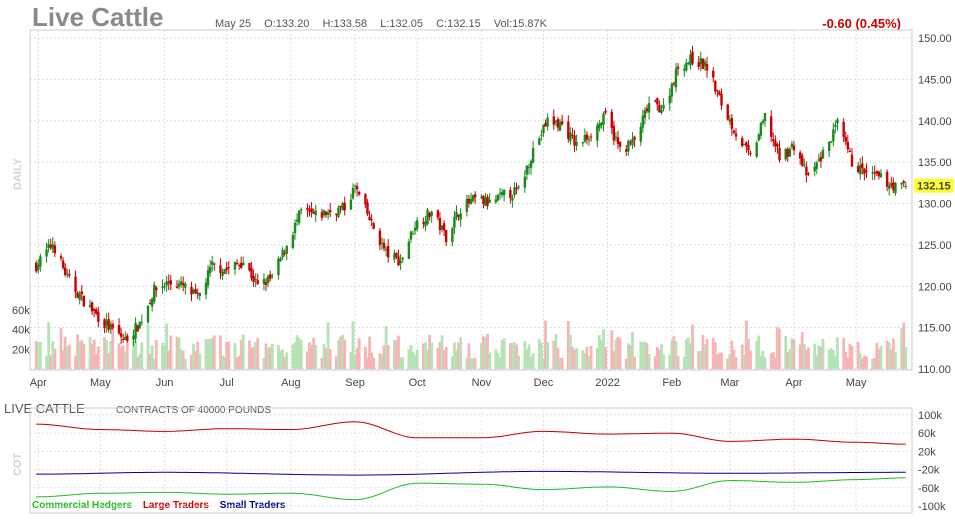 This screenshot has height=521, width=955. Describe the element at coordinates (935, 287) in the screenshot. I see `price-axis-tick-label: 120.00` at that location.